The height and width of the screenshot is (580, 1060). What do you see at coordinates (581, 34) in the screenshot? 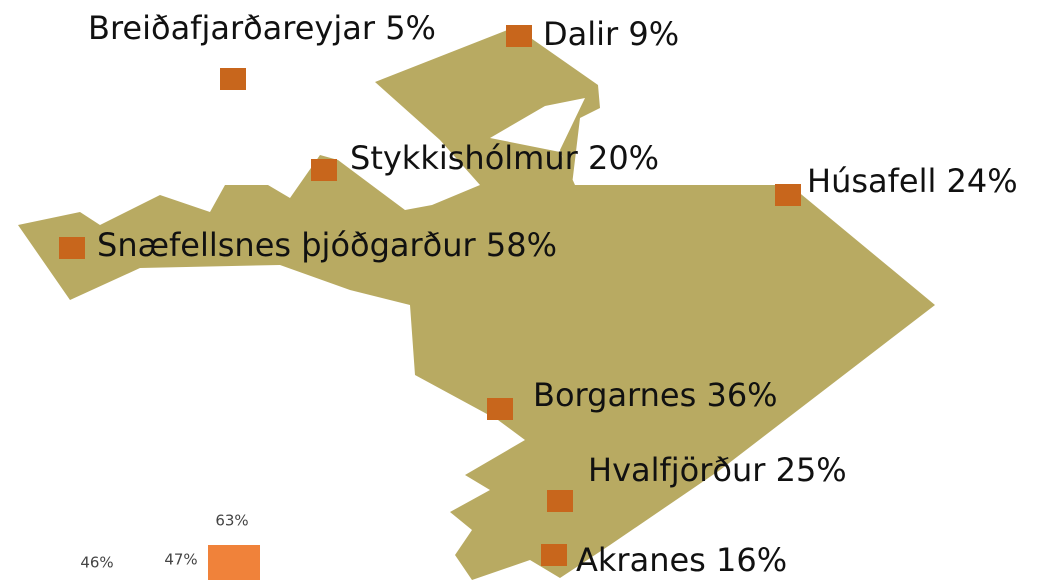
I see `place-name: Dalir` at bounding box center [581, 34].